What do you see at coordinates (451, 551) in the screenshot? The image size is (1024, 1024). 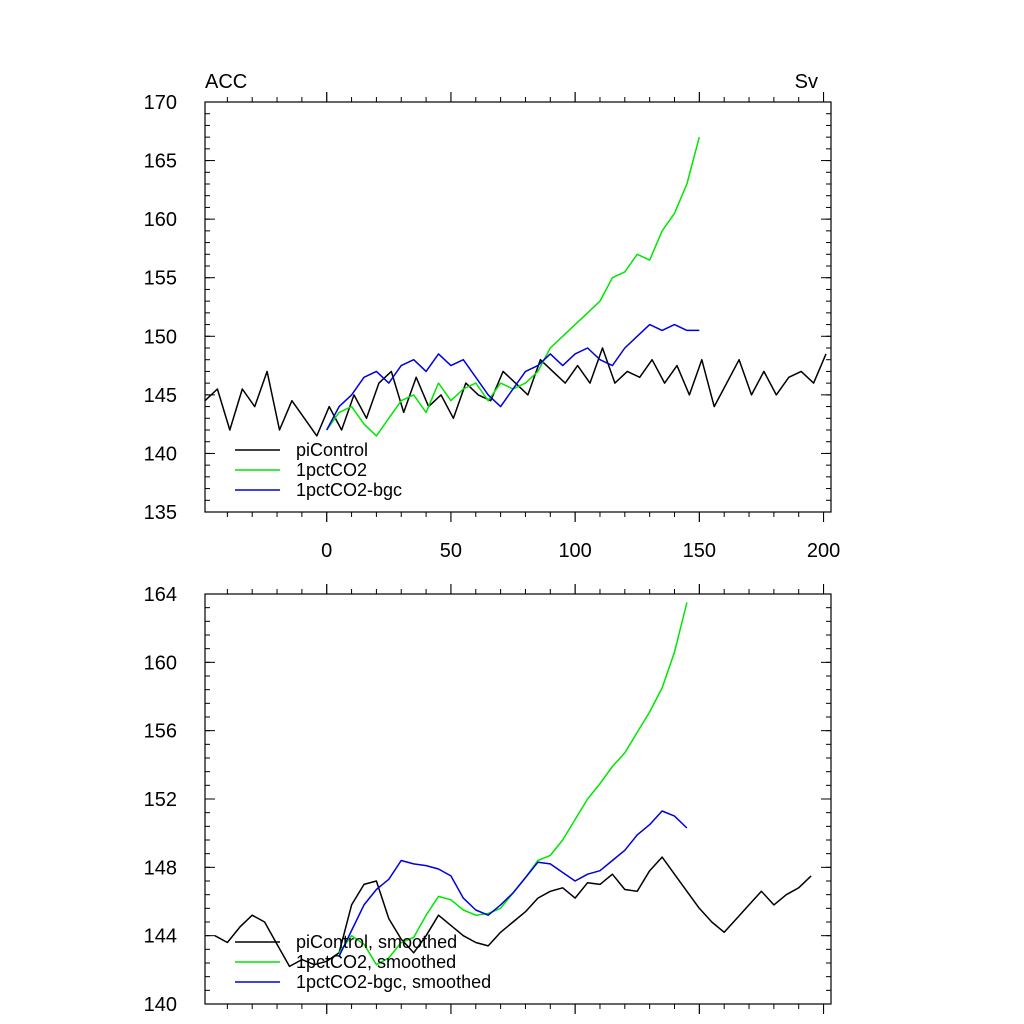 I see `x-tick-label: 50` at bounding box center [451, 551].